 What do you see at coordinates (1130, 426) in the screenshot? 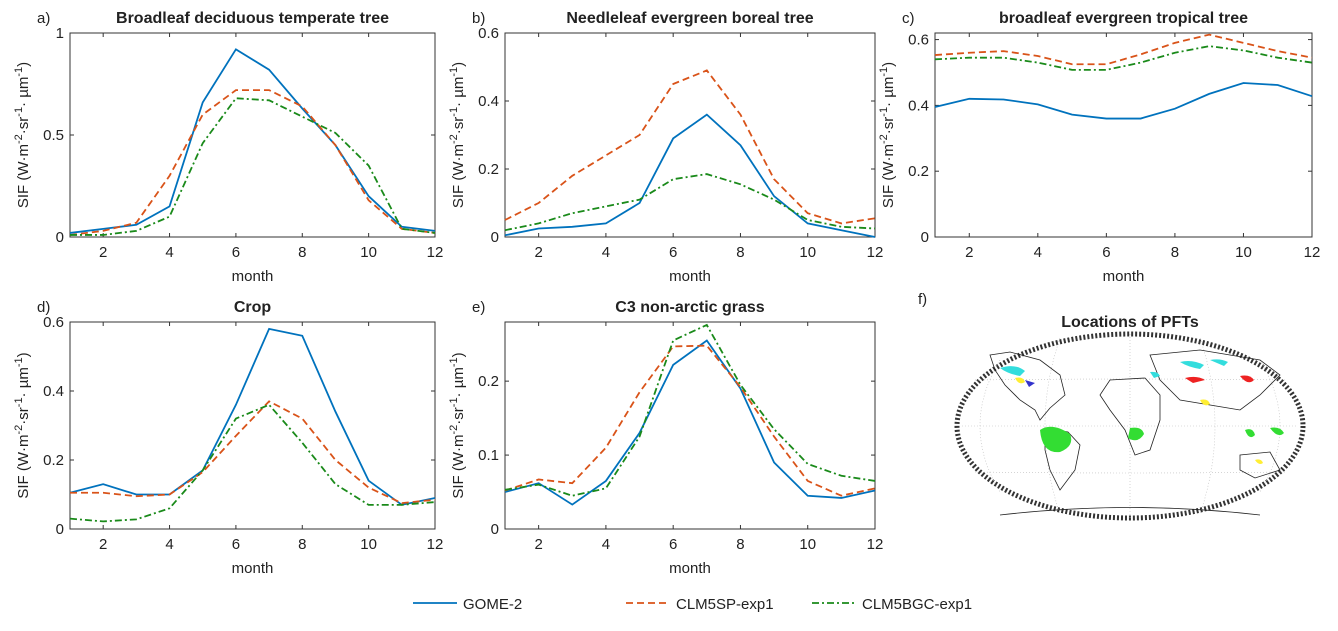
I see `pft-map` at bounding box center [1130, 426].